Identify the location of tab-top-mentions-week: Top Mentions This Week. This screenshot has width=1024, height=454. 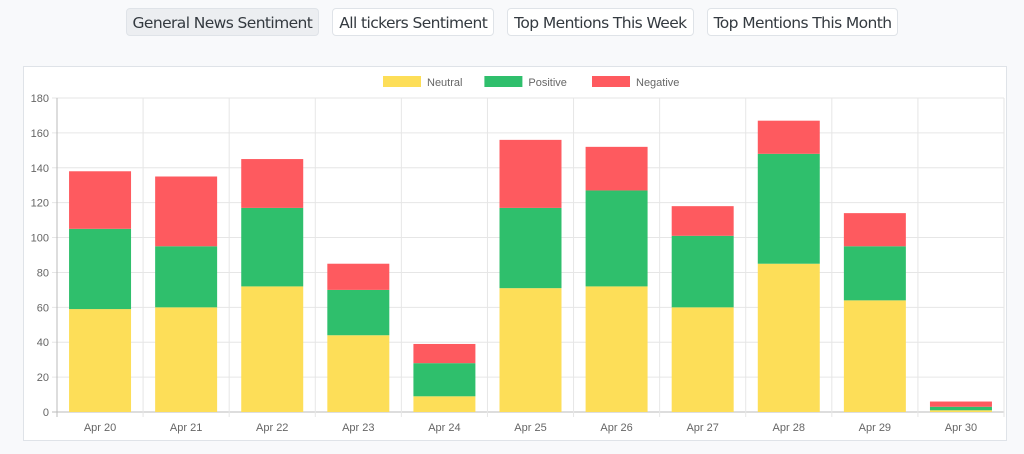
(600, 22).